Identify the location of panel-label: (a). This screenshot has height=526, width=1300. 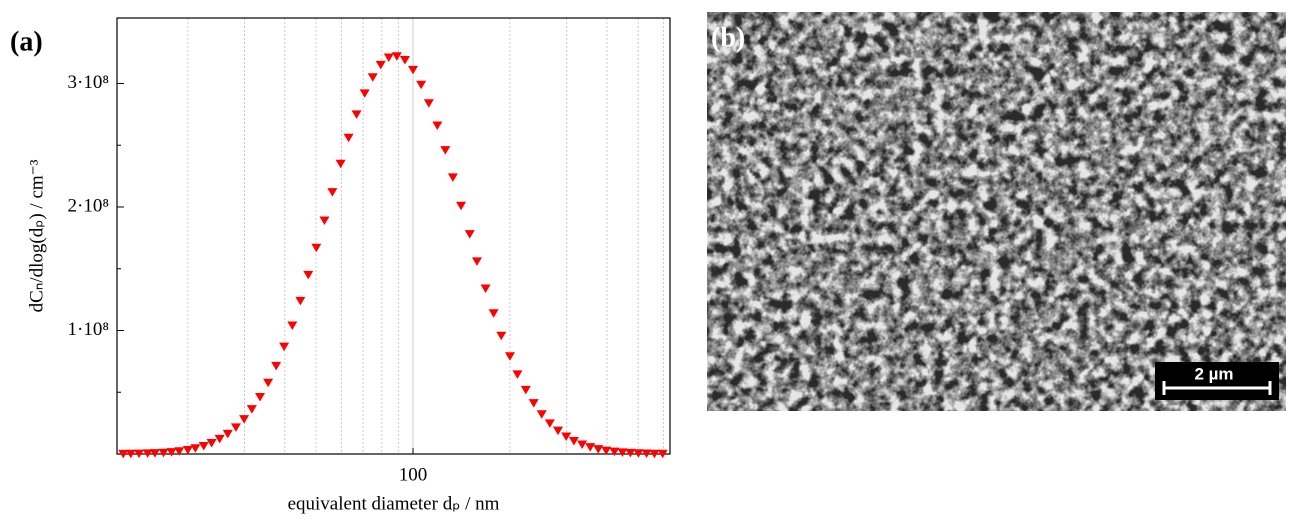
(26, 41).